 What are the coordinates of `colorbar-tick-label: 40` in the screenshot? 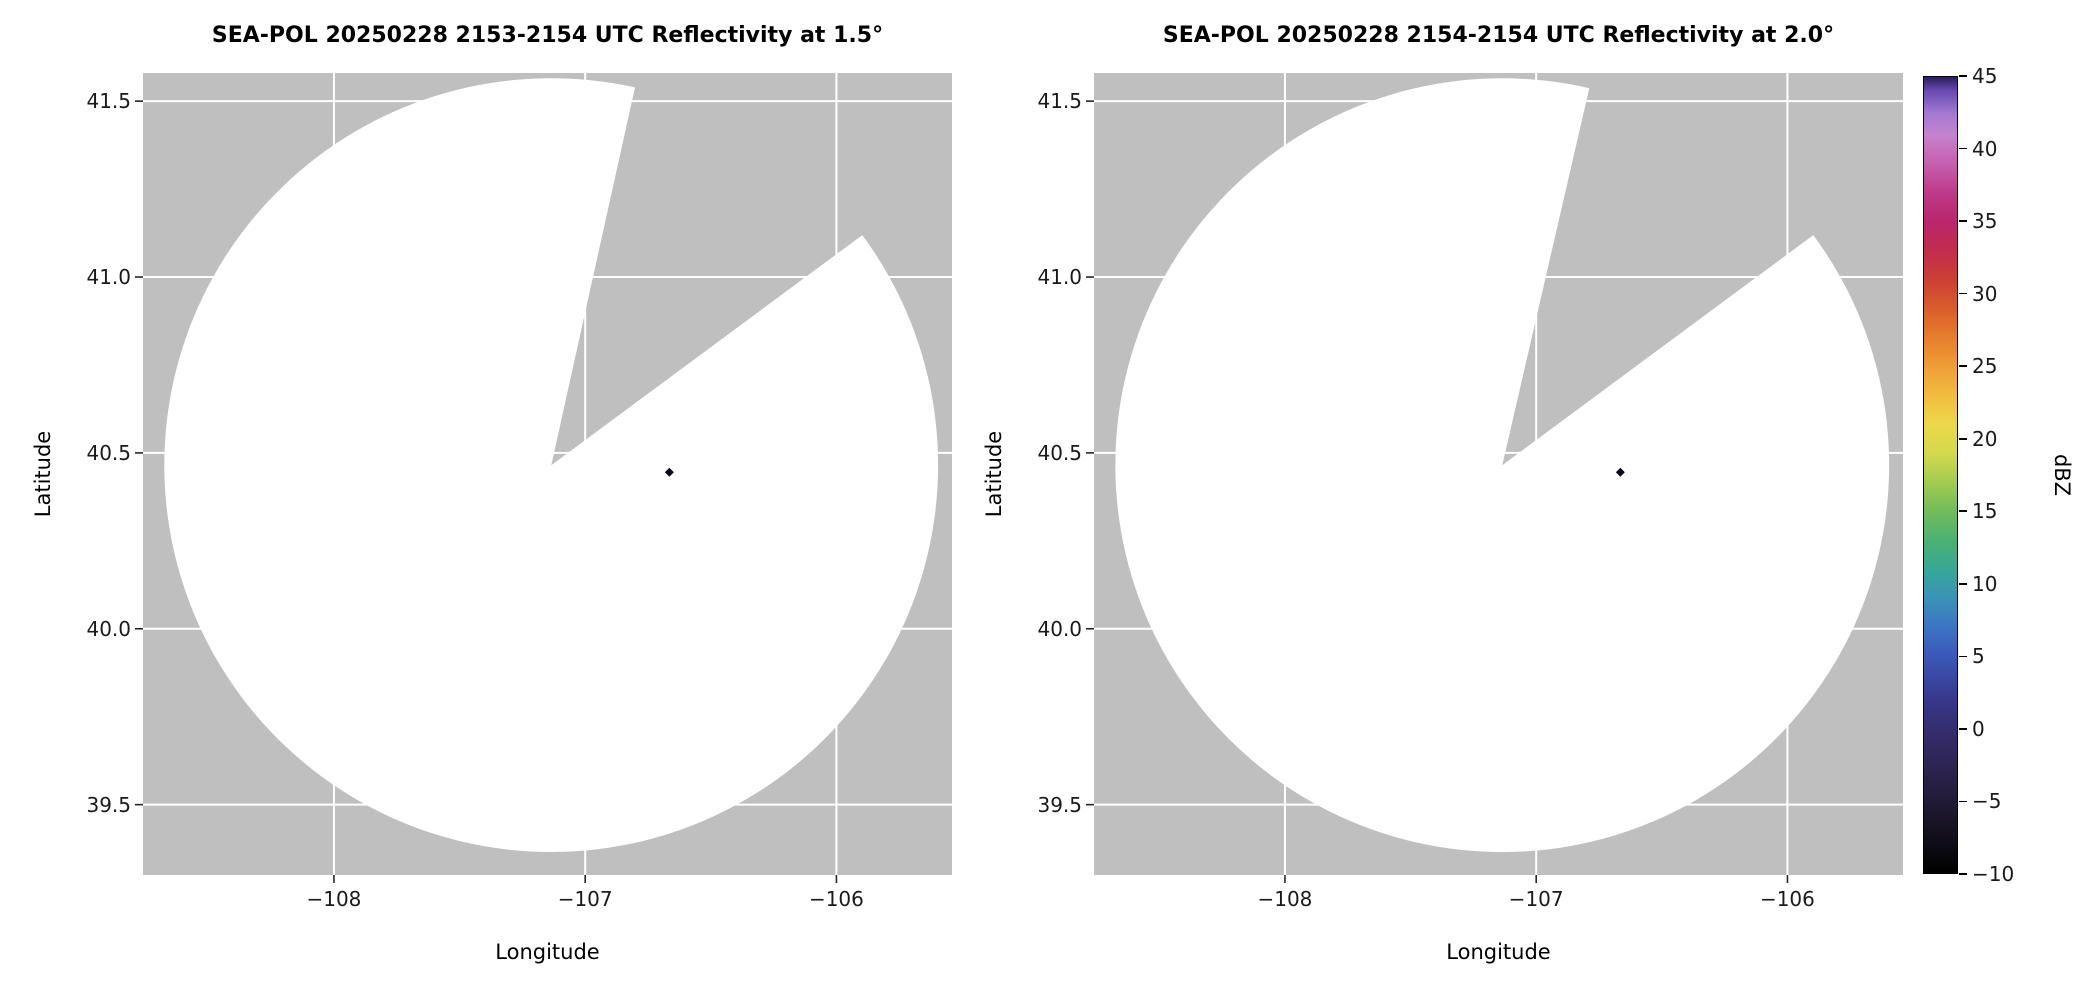 It's located at (1985, 148).